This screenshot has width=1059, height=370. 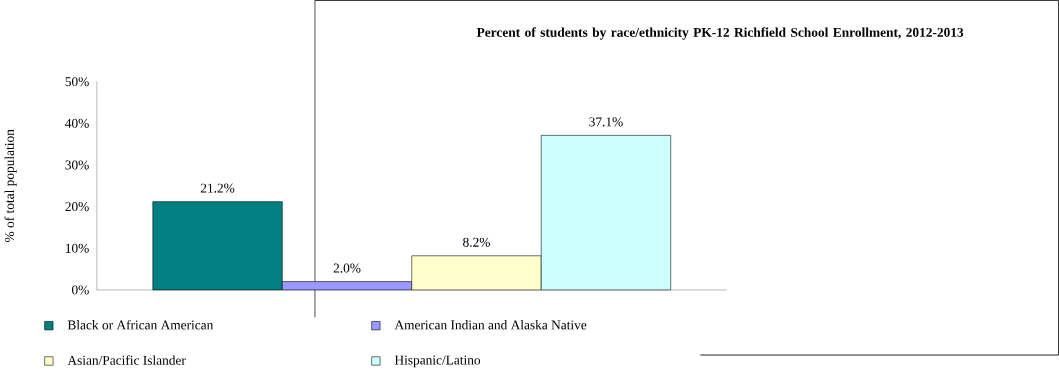 I want to click on legend-label: American Indian and Alaska Native, so click(x=490, y=325).